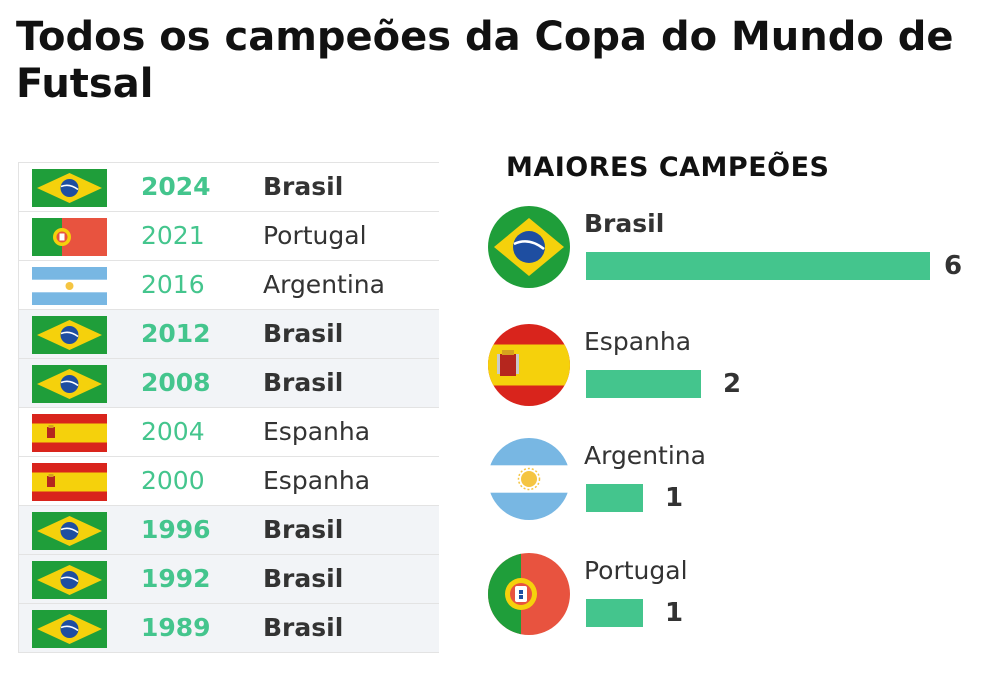 This screenshot has height=696, width=984. What do you see at coordinates (173, 284) in the screenshot?
I see `row-year: 2016` at bounding box center [173, 284].